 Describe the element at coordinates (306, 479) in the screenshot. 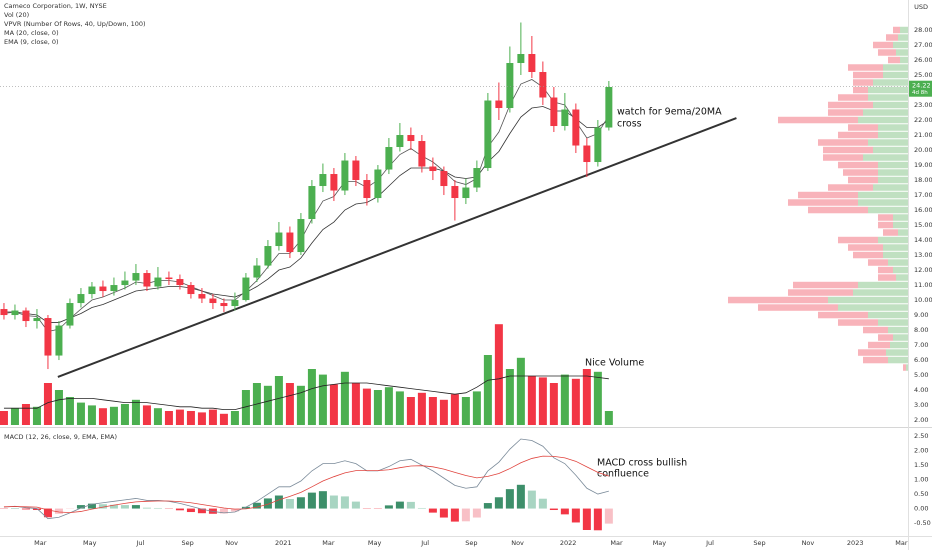

I see `macd` at that location.